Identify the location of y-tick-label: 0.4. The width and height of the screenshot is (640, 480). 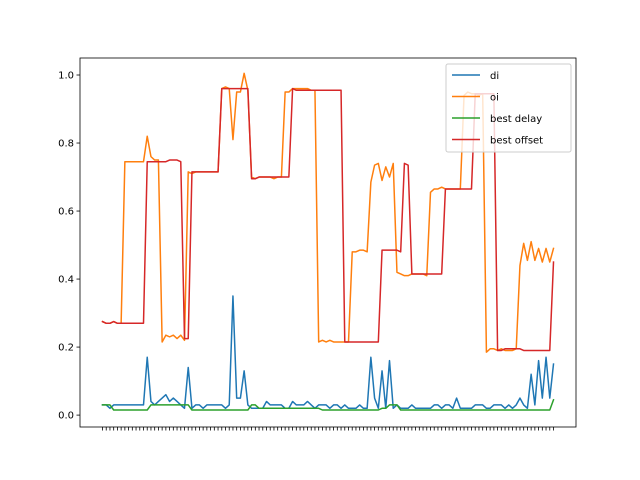
(66, 280).